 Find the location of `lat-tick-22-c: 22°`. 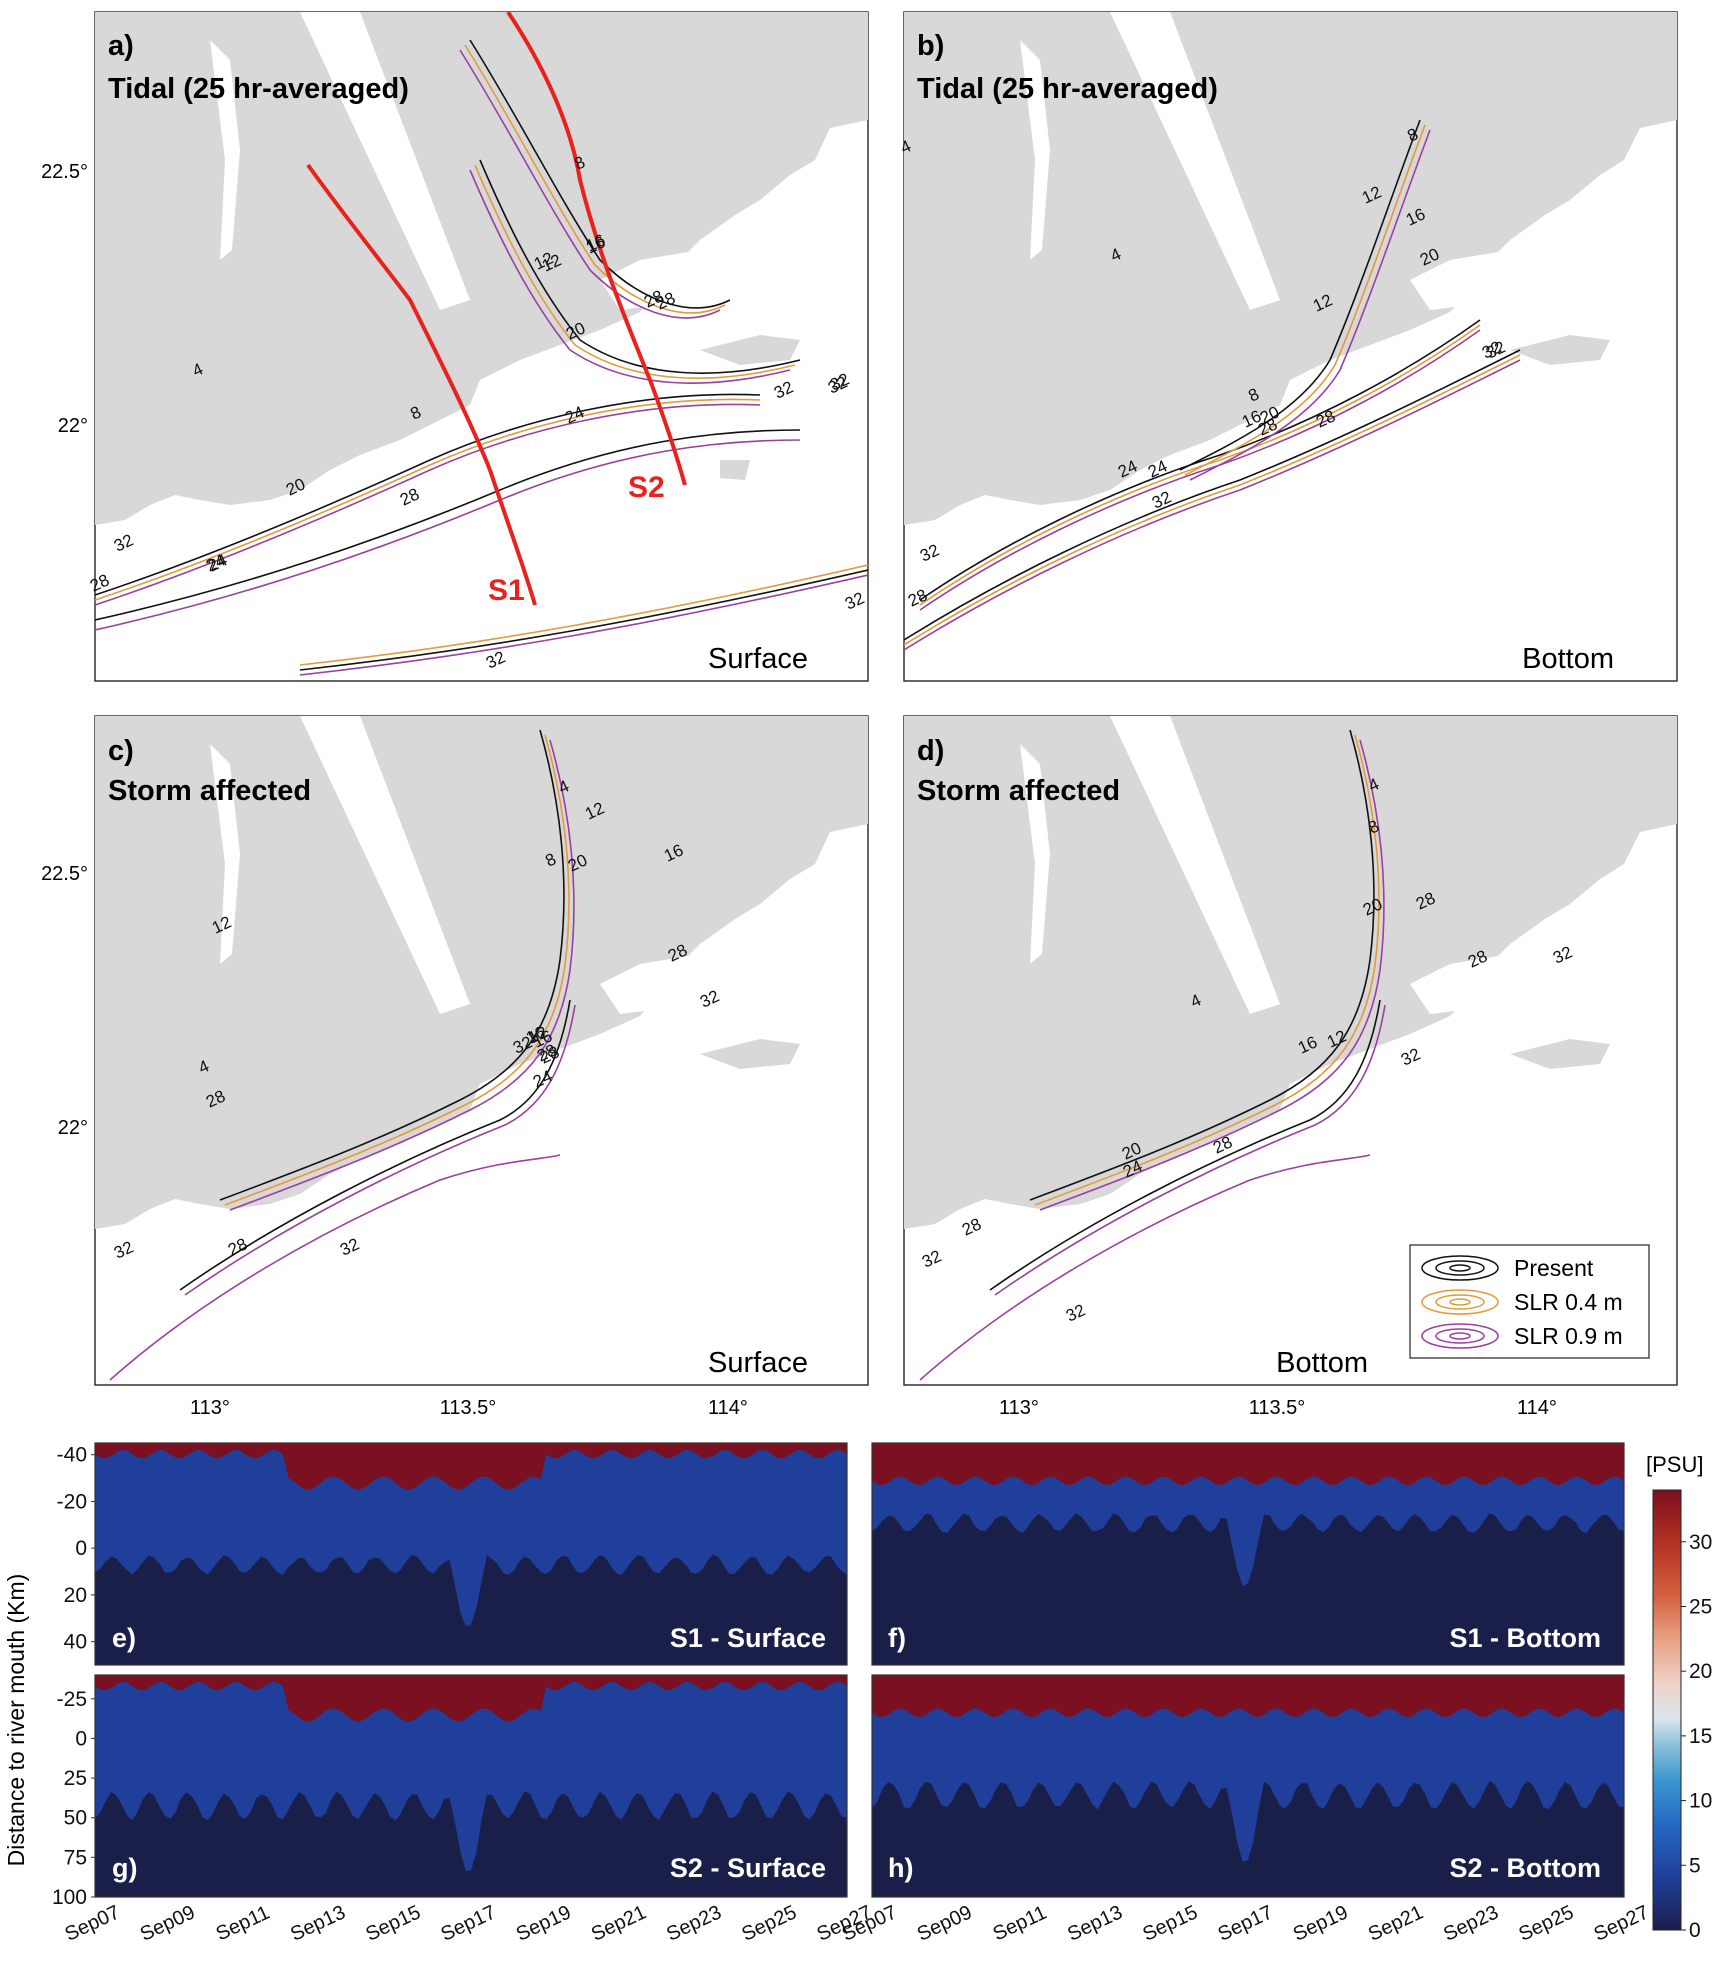

lat-tick-22-c: 22° is located at coordinates (73, 1128).